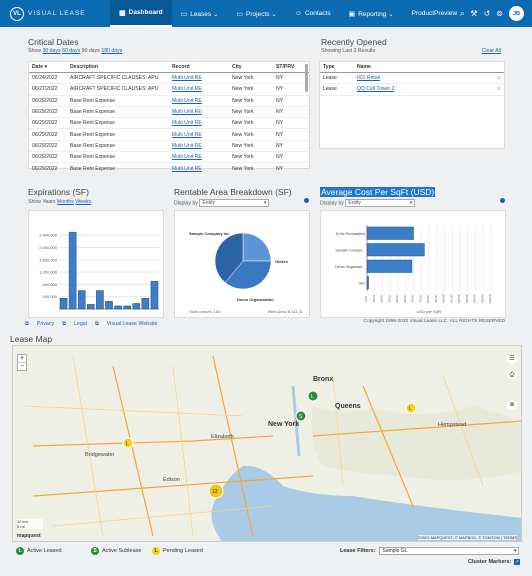 Image resolution: width=532 pixels, height=576 pixels. What do you see at coordinates (502, 200) in the screenshot?
I see `avgcost-help-icon` at bounding box center [502, 200].